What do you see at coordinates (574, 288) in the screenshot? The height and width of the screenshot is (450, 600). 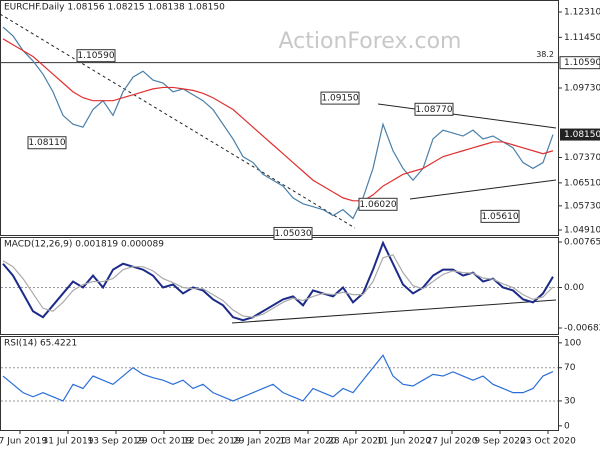 I see `y-tick-label: 0.00` at bounding box center [574, 288].